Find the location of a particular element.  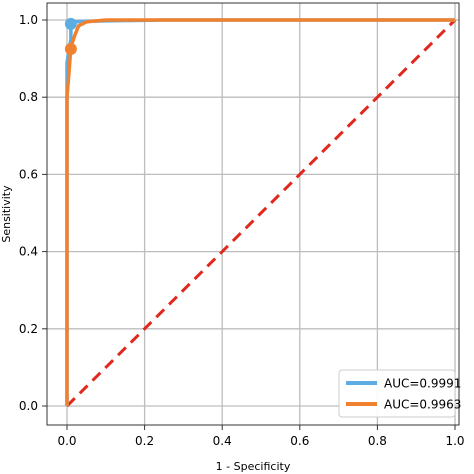

y-tick-label: 1.0 is located at coordinates (28, 20).